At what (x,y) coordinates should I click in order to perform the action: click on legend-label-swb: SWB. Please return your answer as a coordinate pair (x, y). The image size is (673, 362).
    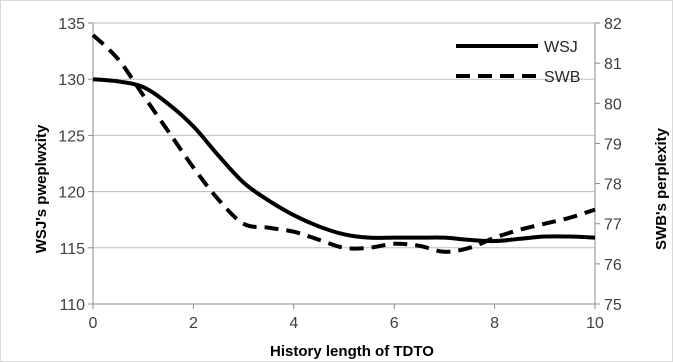
    Looking at the image, I should click on (562, 77).